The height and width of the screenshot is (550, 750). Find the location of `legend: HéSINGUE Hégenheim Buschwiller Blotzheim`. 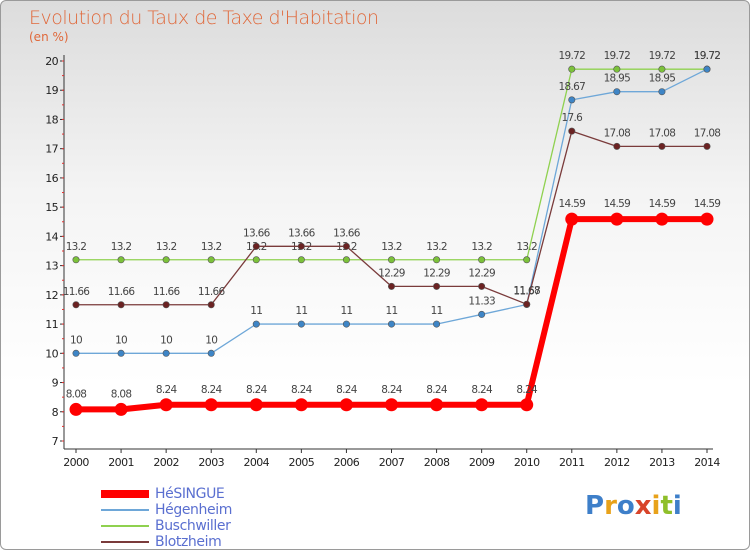

legend: HéSINGUE Hégenheim Buschwiller Blotzheim is located at coordinates (211, 518).